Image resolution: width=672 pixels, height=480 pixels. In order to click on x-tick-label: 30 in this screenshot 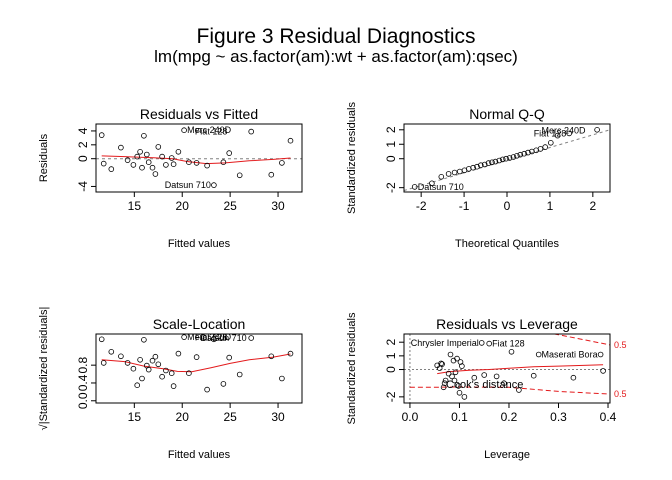, I will do `click(278, 206)`.